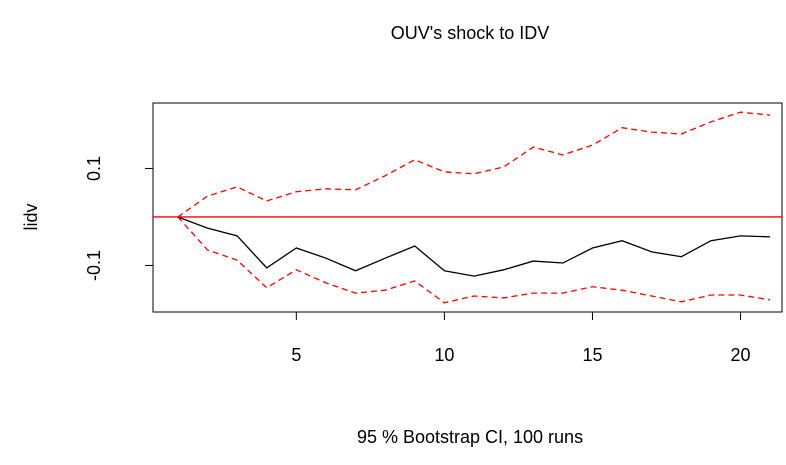 The height and width of the screenshot is (465, 786). What do you see at coordinates (31, 216) in the screenshot?
I see `y-axis-label: lidv` at bounding box center [31, 216].